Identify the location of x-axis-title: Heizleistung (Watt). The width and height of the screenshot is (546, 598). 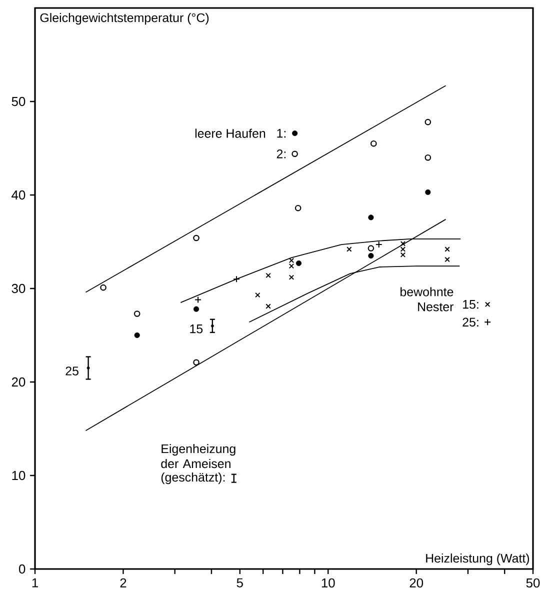
(478, 560).